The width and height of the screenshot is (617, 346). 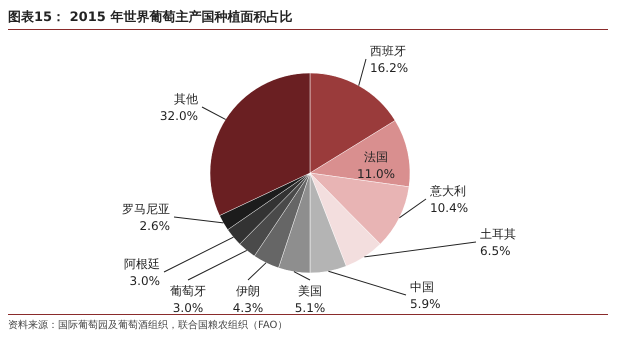 What do you see at coordinates (248, 291) in the screenshot?
I see `slice-label: 伊朗` at bounding box center [248, 291].